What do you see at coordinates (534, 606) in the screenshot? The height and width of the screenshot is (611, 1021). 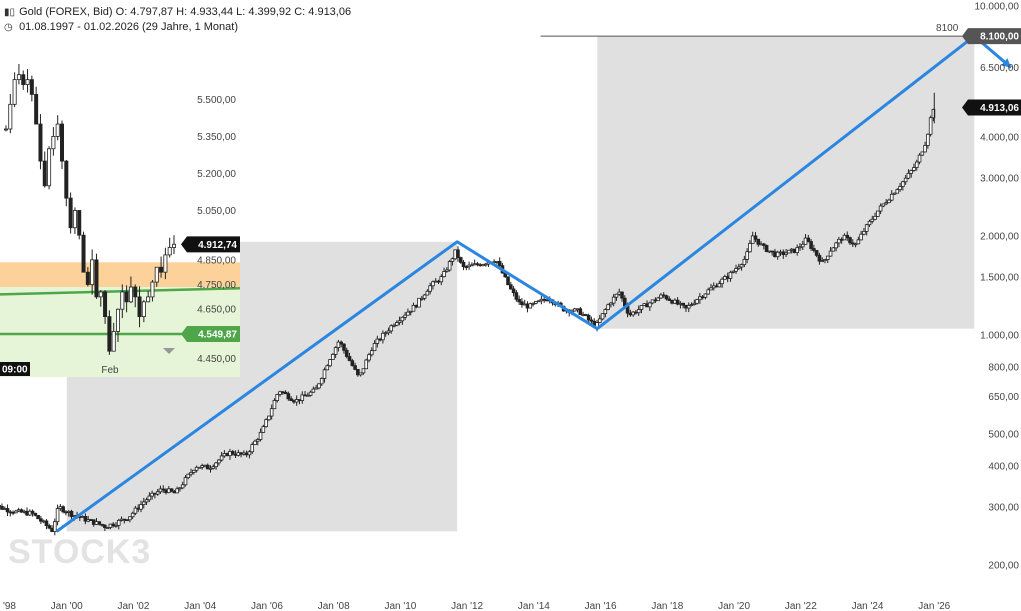 I see `x-tick-label: Jan '14` at bounding box center [534, 606].